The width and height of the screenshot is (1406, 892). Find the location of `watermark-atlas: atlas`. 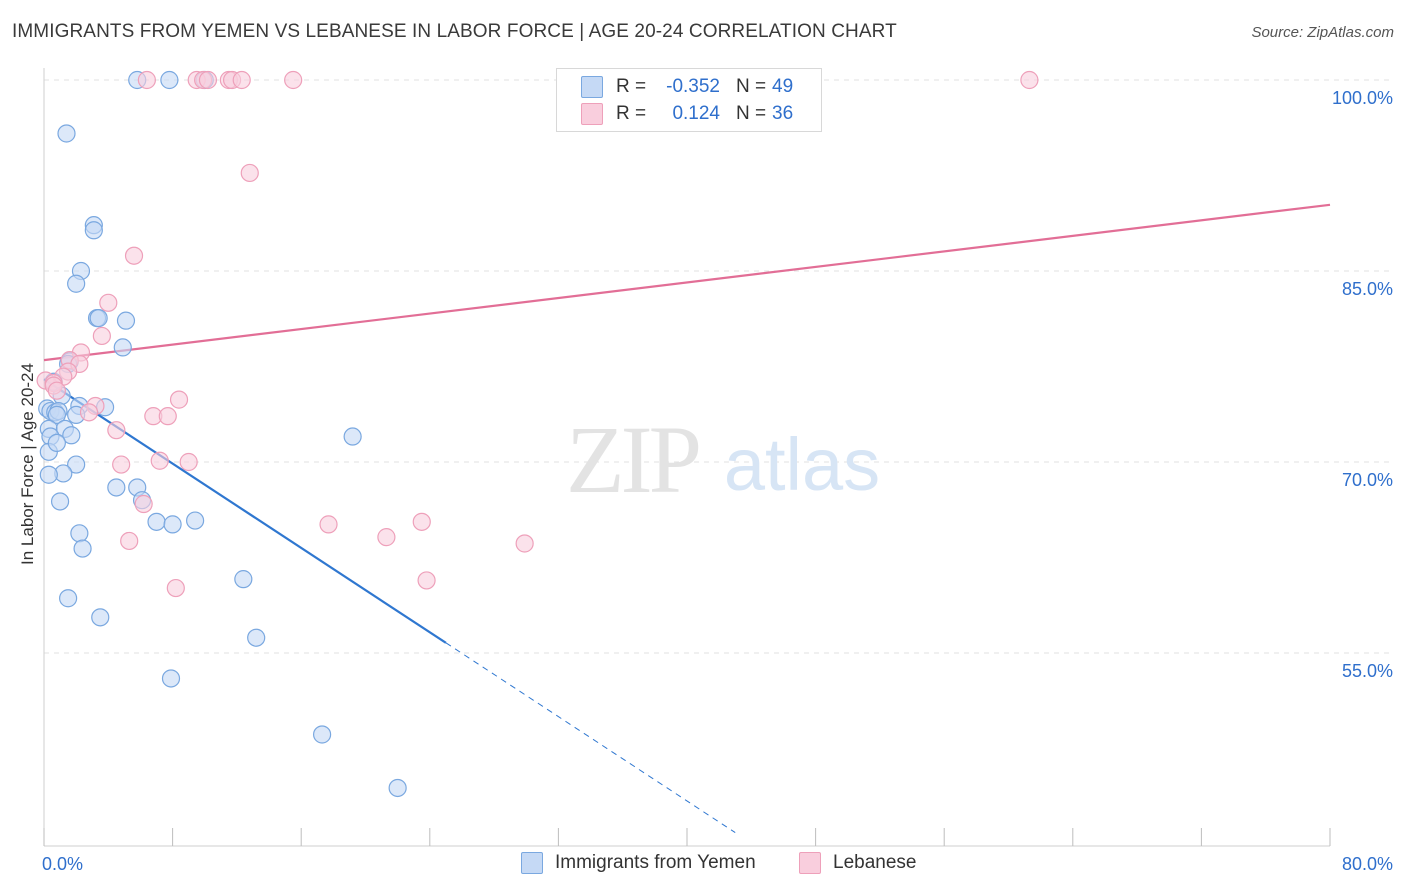

watermark-atlas: atlas is located at coordinates (802, 464).